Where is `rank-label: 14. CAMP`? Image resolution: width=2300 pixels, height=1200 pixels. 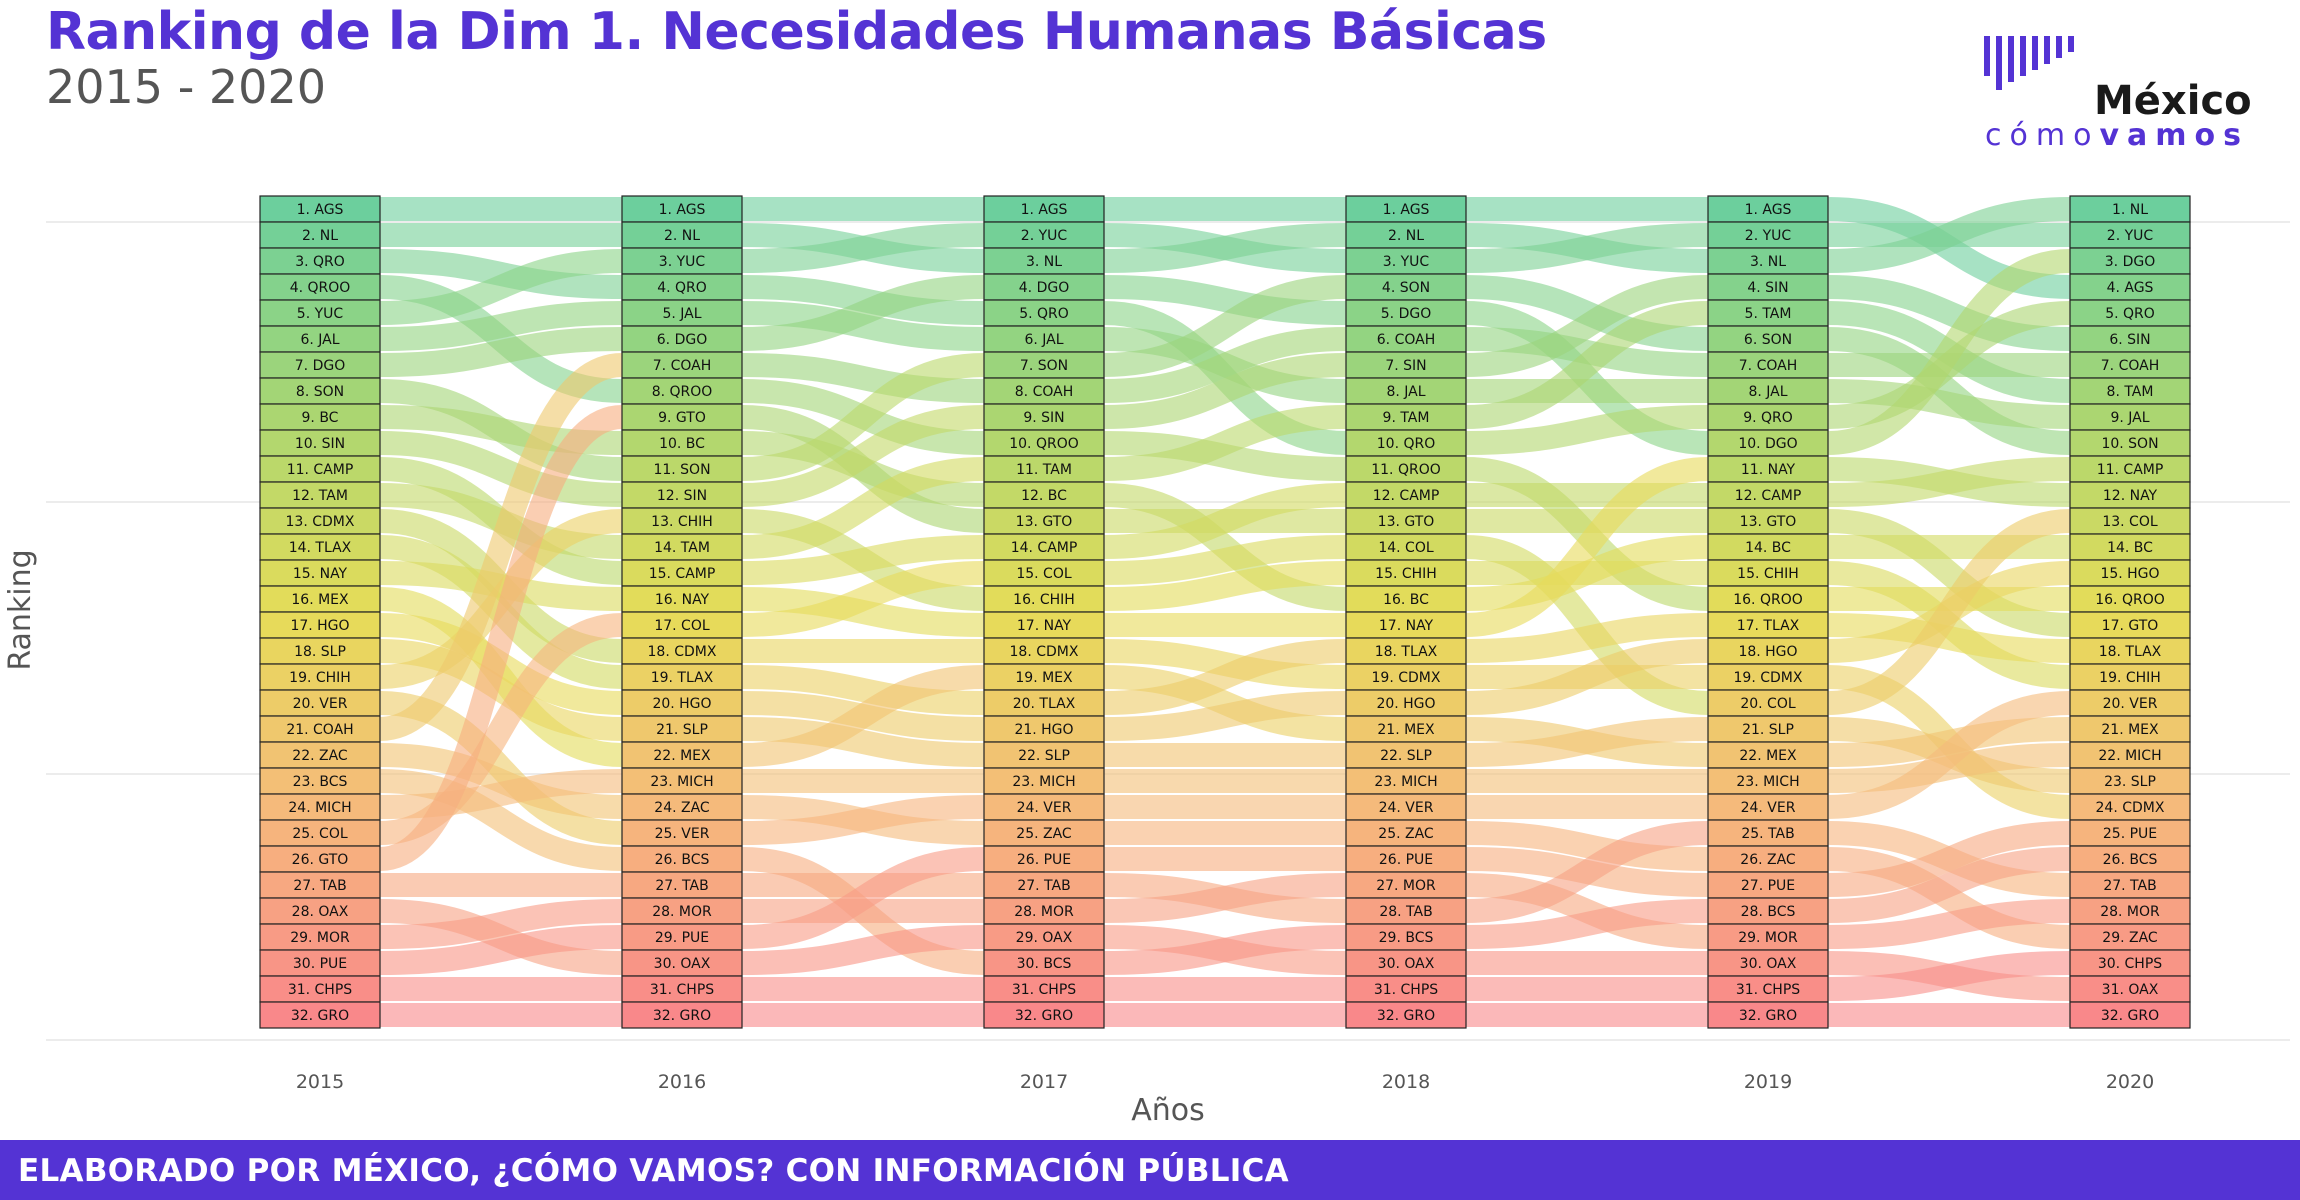 rank-label: 14. CAMP is located at coordinates (1044, 548).